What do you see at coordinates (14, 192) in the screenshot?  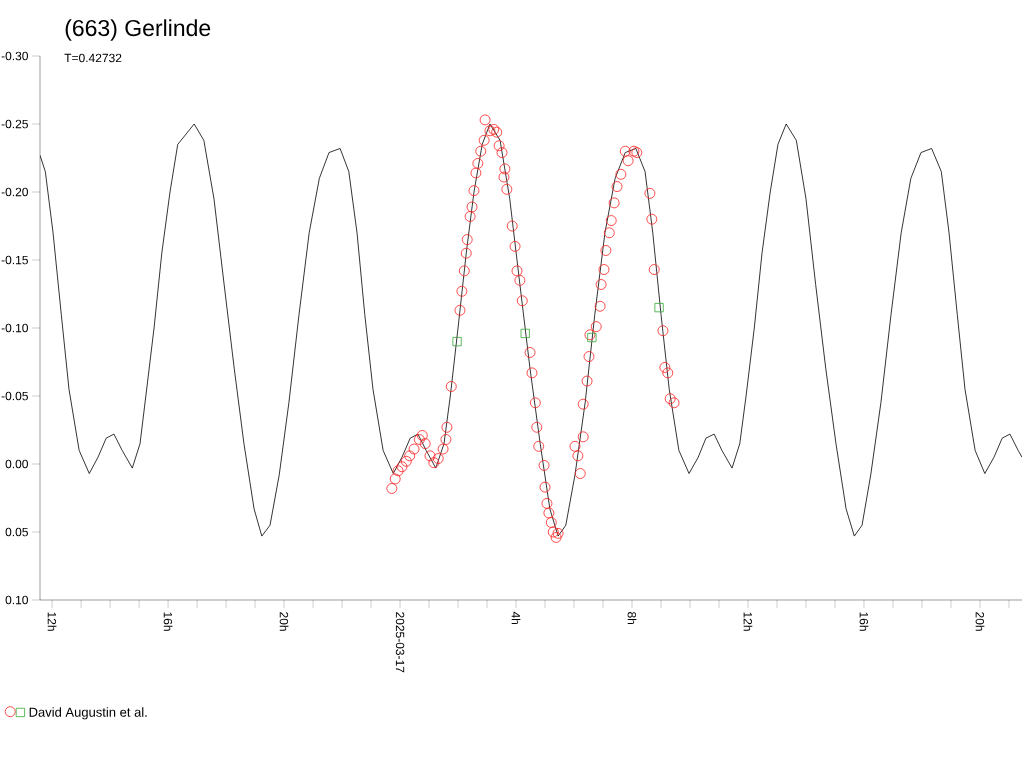 I see `y-tick-label: -0.20` at bounding box center [14, 192].